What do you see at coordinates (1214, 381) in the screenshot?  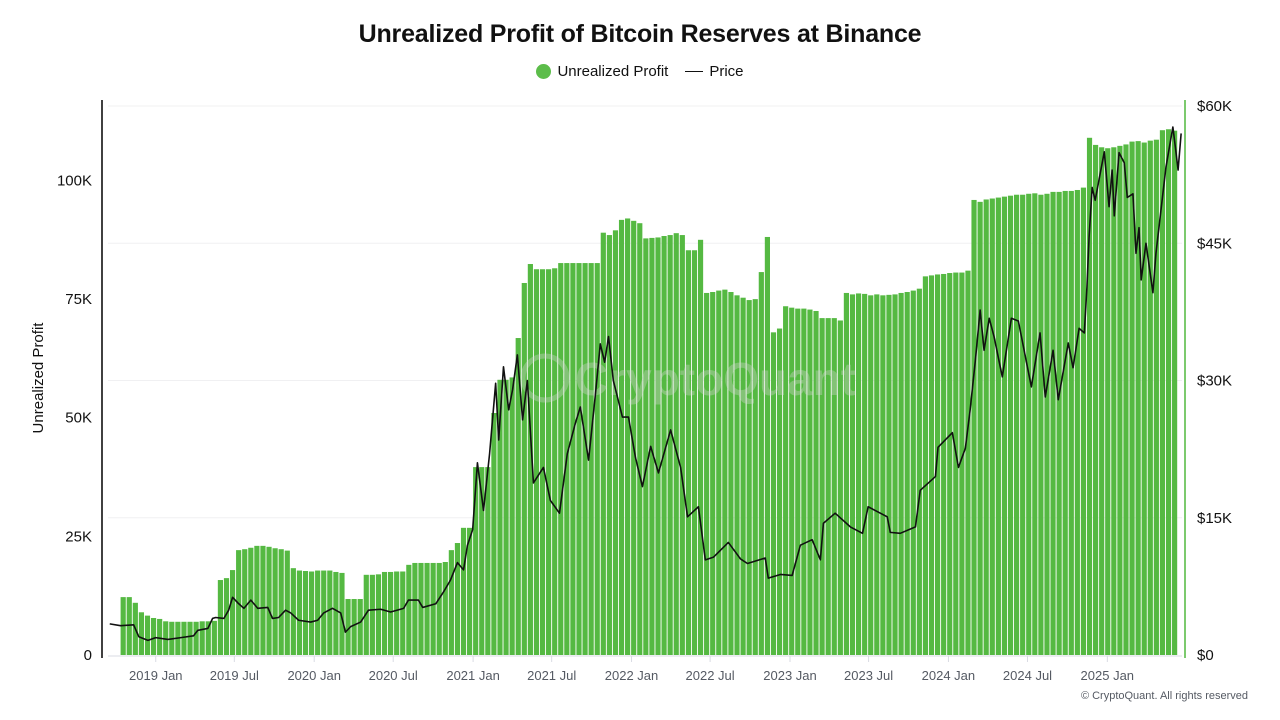 I see `y-right-tick-label: $30K` at bounding box center [1214, 381].